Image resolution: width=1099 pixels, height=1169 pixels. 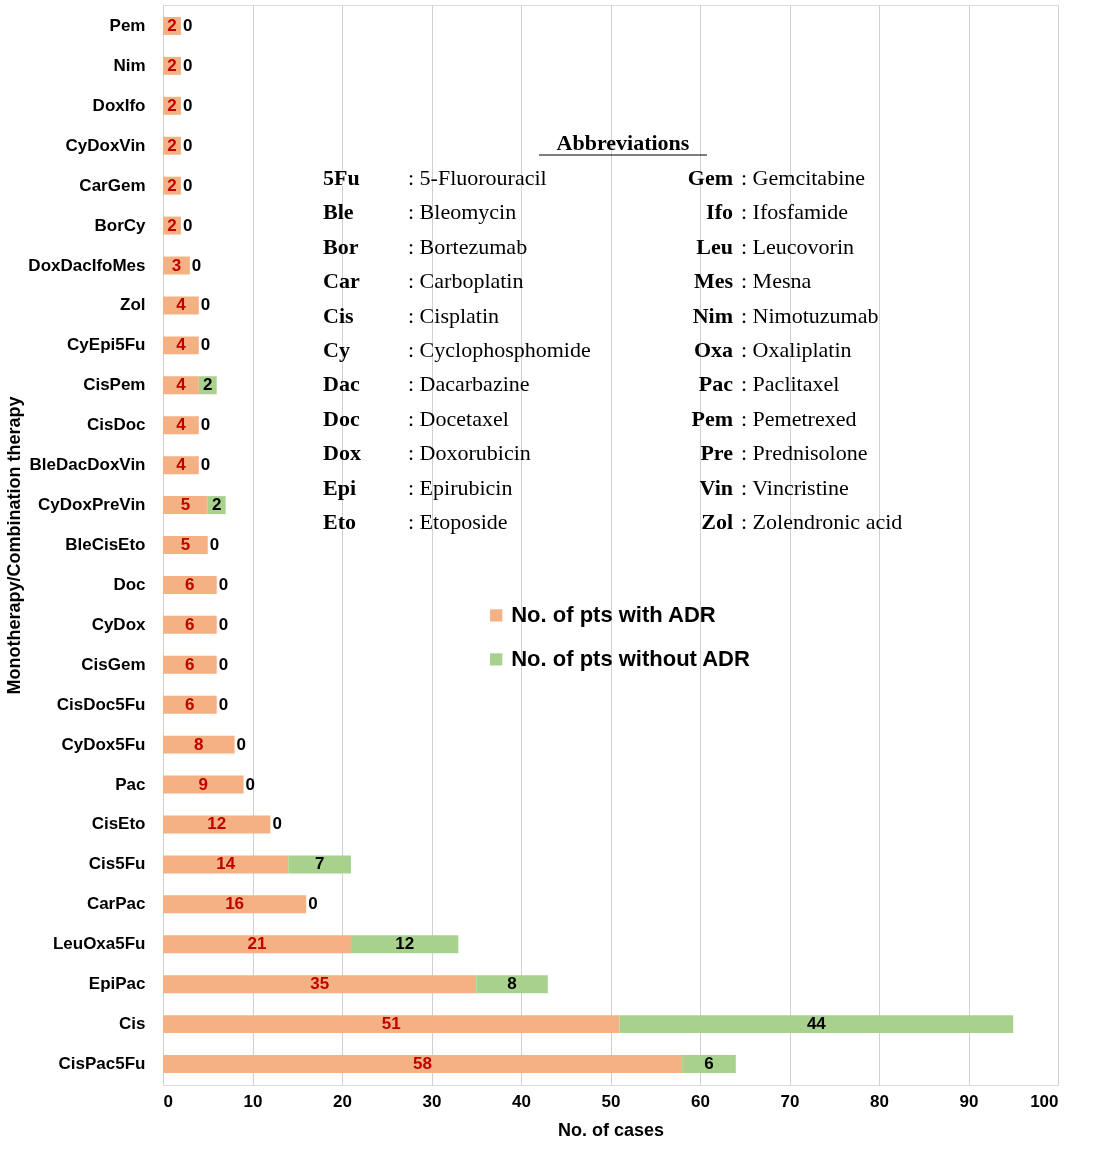 What do you see at coordinates (1044, 1101) in the screenshot?
I see `x-tick-label: 100` at bounding box center [1044, 1101].